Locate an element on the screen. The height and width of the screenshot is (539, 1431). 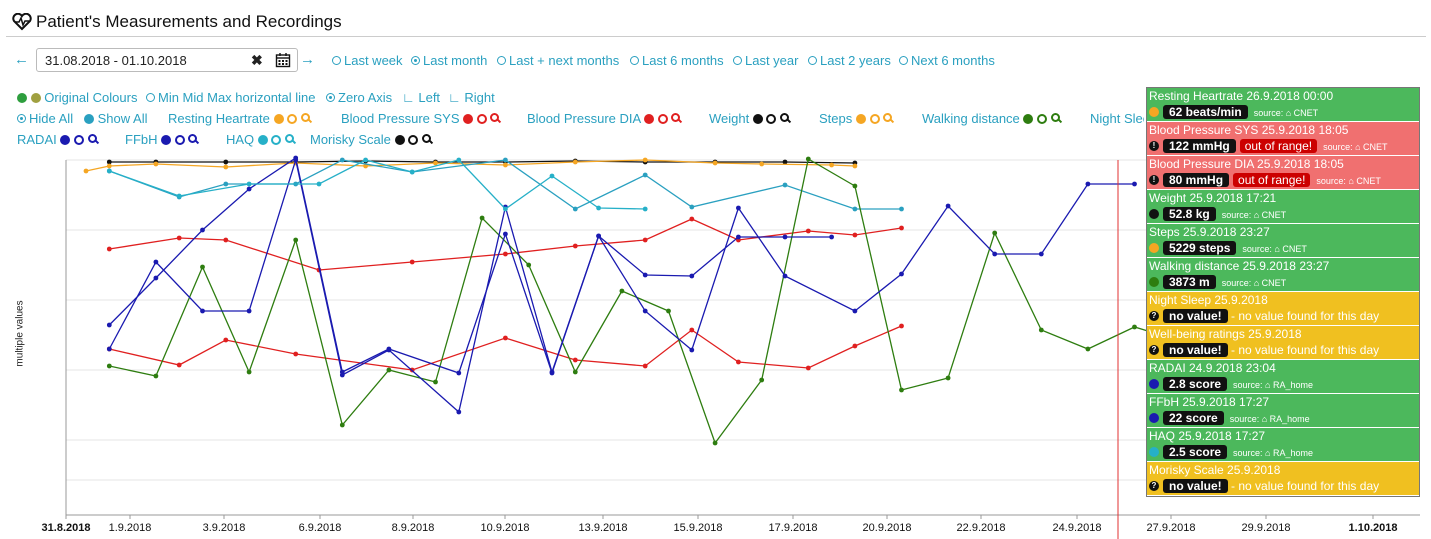
date-range-field: ✖ is located at coordinates (167, 60).